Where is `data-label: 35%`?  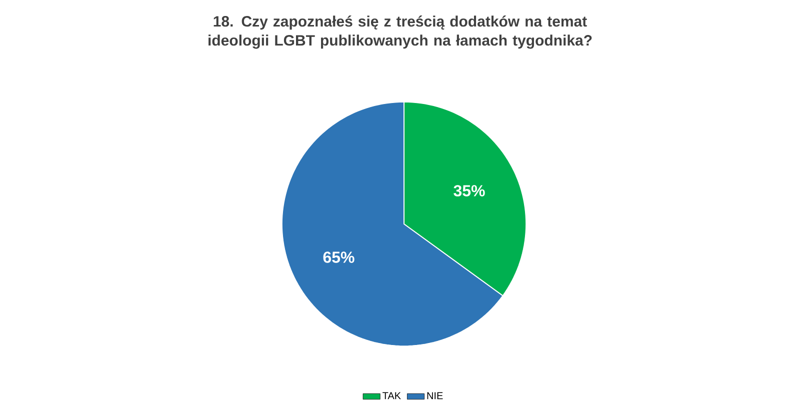 data-label: 35% is located at coordinates (469, 190).